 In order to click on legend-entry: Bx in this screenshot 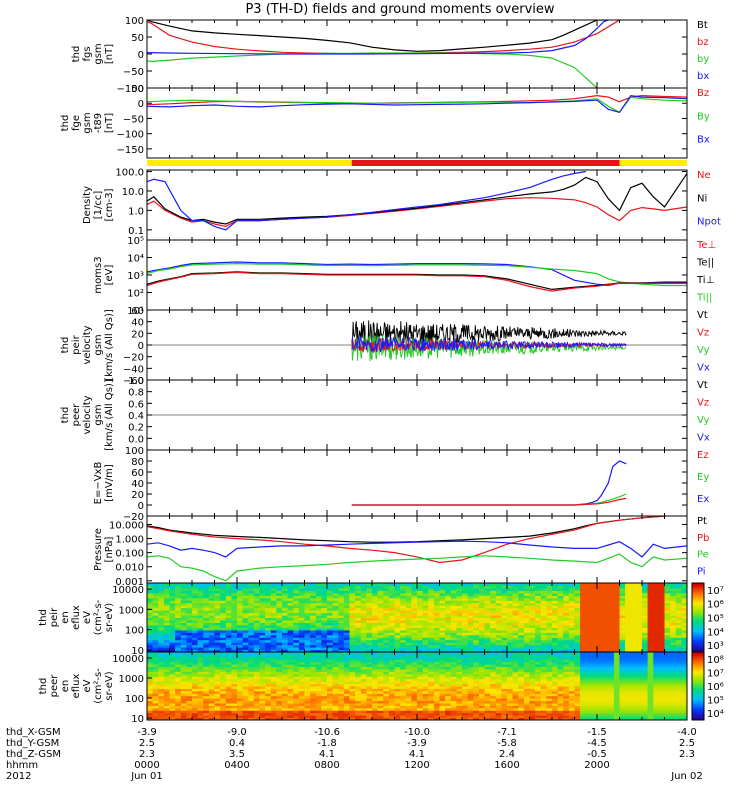, I will do `click(703, 140)`.